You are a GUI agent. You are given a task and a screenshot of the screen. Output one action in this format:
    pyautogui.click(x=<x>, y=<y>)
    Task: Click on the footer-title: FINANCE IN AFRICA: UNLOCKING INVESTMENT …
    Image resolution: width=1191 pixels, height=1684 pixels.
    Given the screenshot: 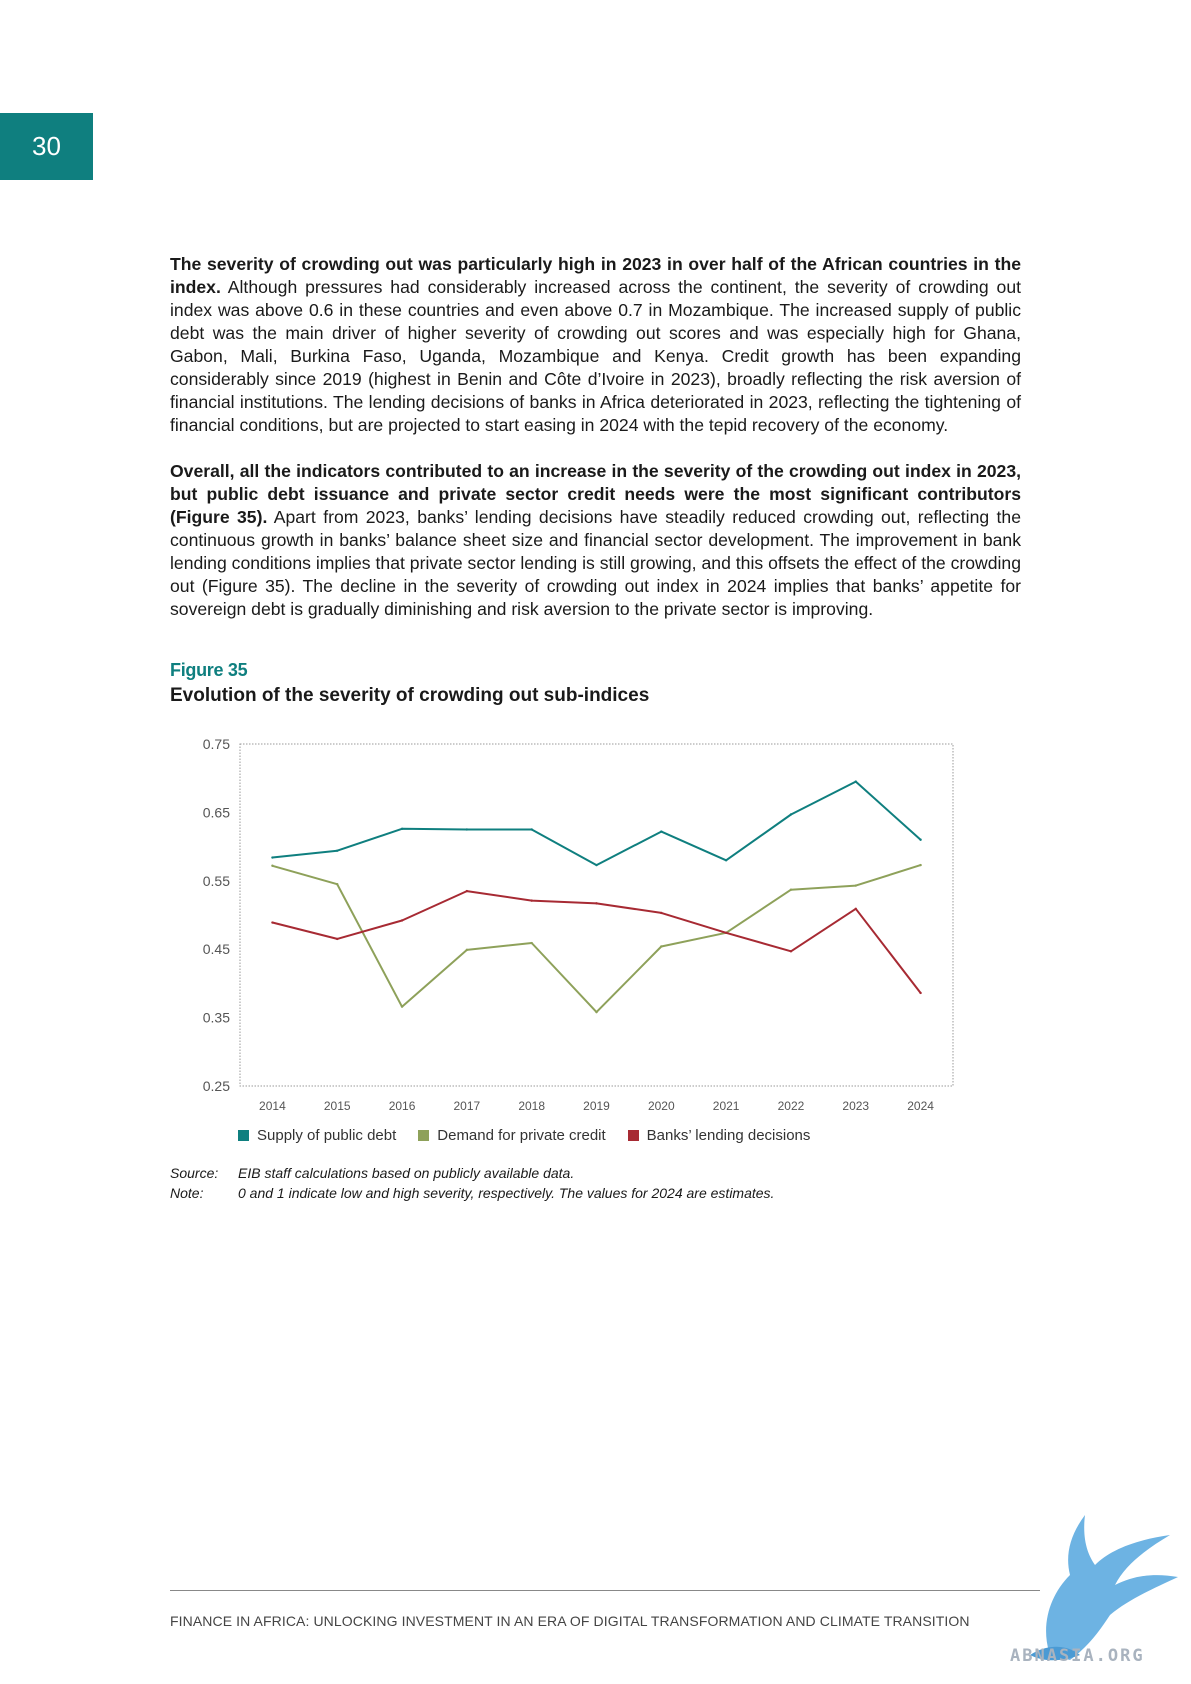 What is the action you would take?
    pyautogui.click(x=570, y=1621)
    